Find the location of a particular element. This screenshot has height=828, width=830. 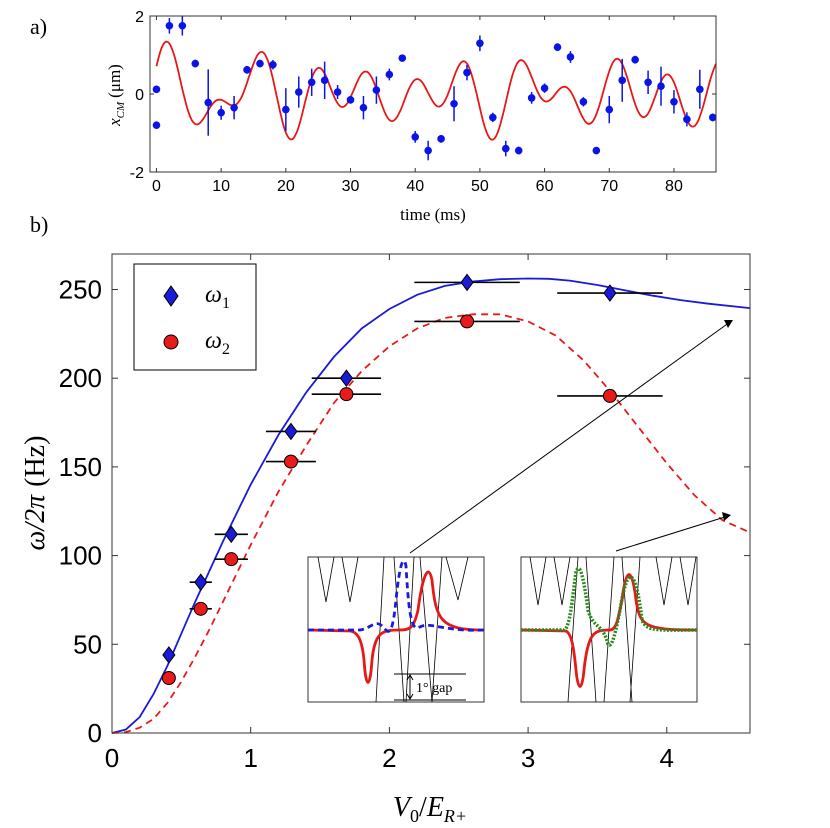

panel-a-ylabel-unit: (μm) is located at coordinates (114, 81).